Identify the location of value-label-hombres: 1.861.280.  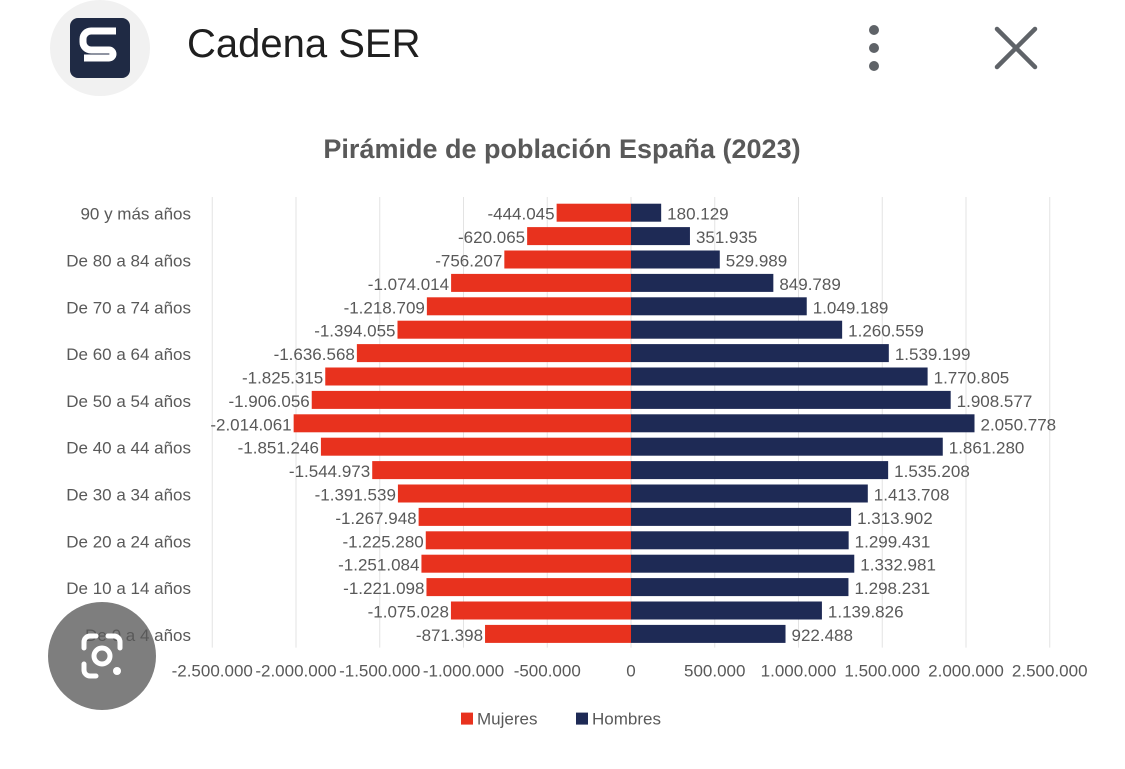
(987, 448).